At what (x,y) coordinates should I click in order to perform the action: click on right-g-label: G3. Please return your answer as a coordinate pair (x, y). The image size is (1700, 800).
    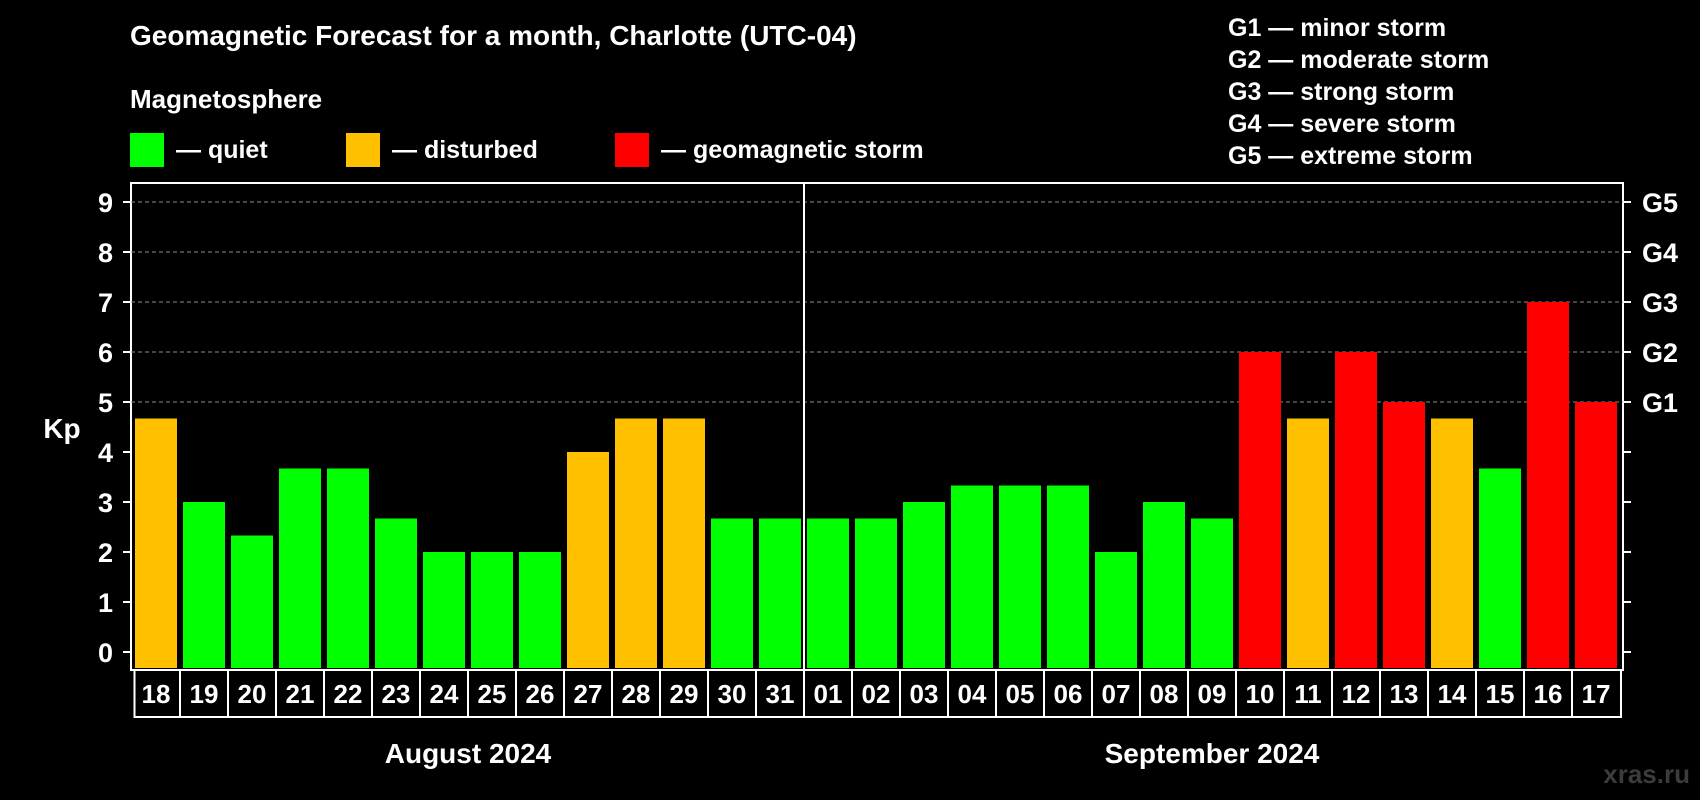
    Looking at the image, I should click on (1660, 303).